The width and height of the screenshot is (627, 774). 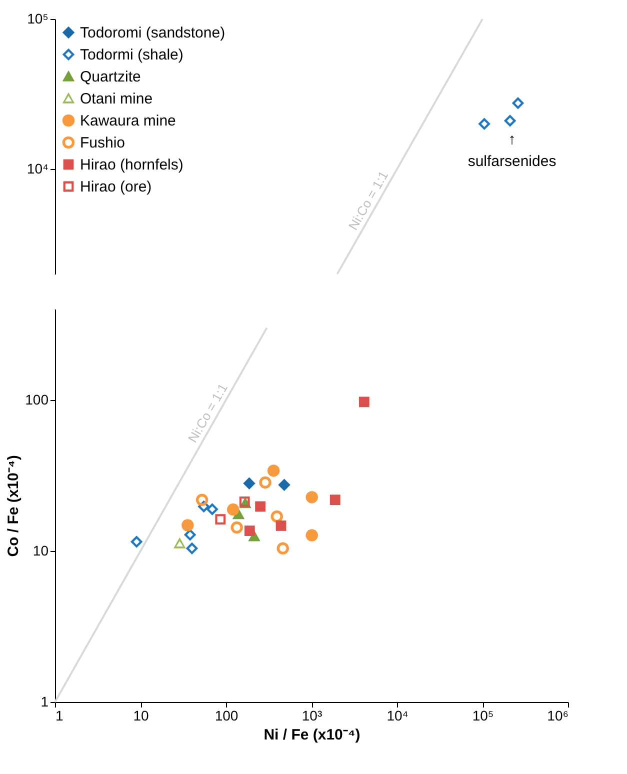 What do you see at coordinates (44, 702) in the screenshot?
I see `y-tick-label: 1` at bounding box center [44, 702].